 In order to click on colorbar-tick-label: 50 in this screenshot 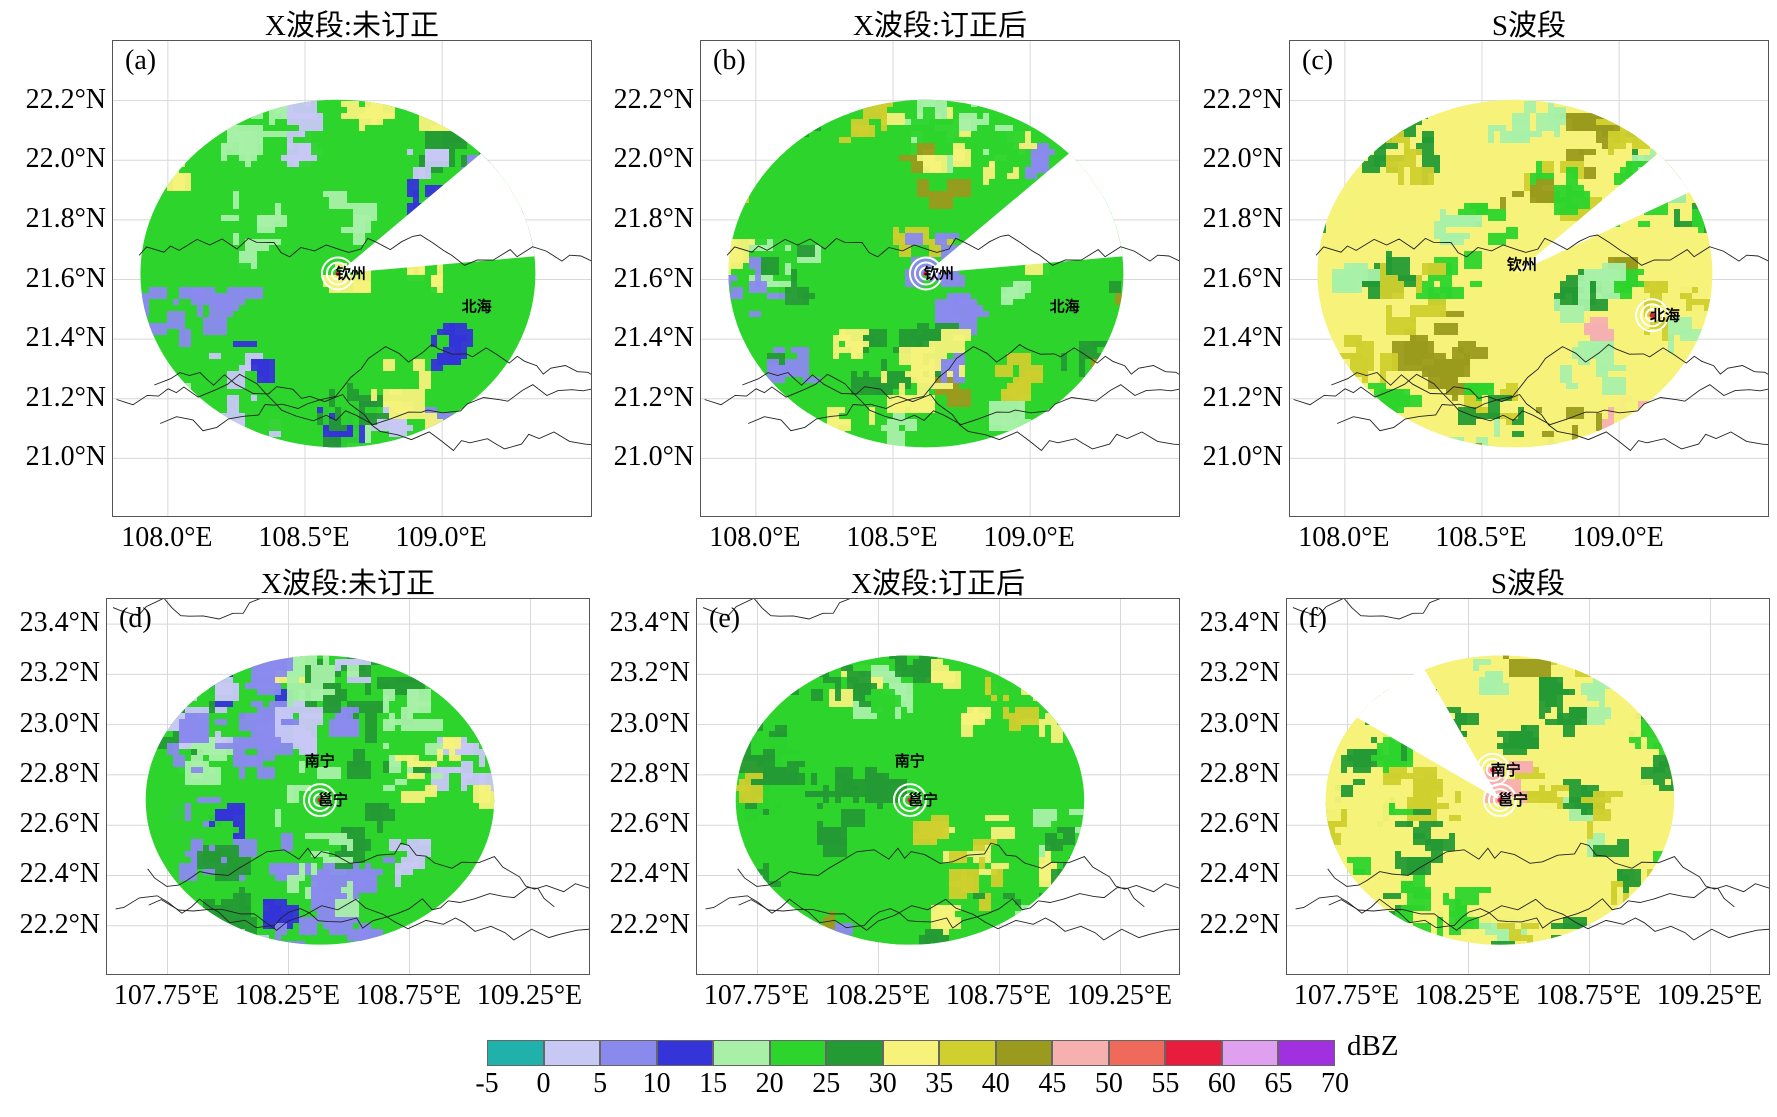, I will do `click(1108, 1083)`.